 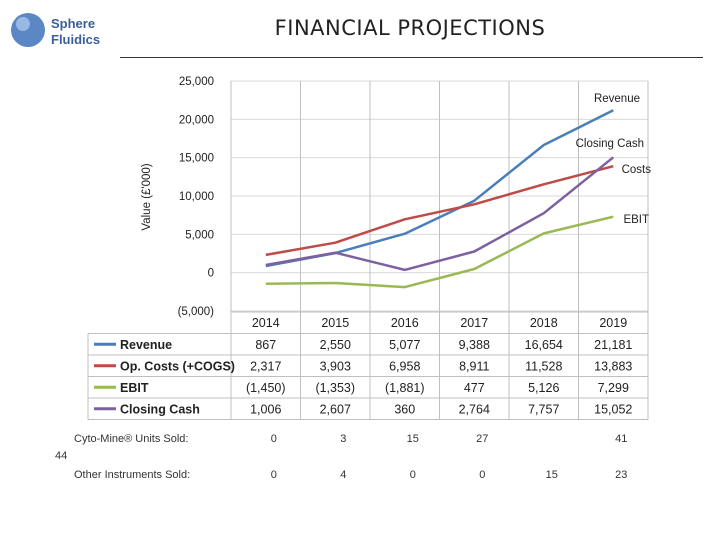 I want to click on data-label: 867, so click(x=265, y=345).